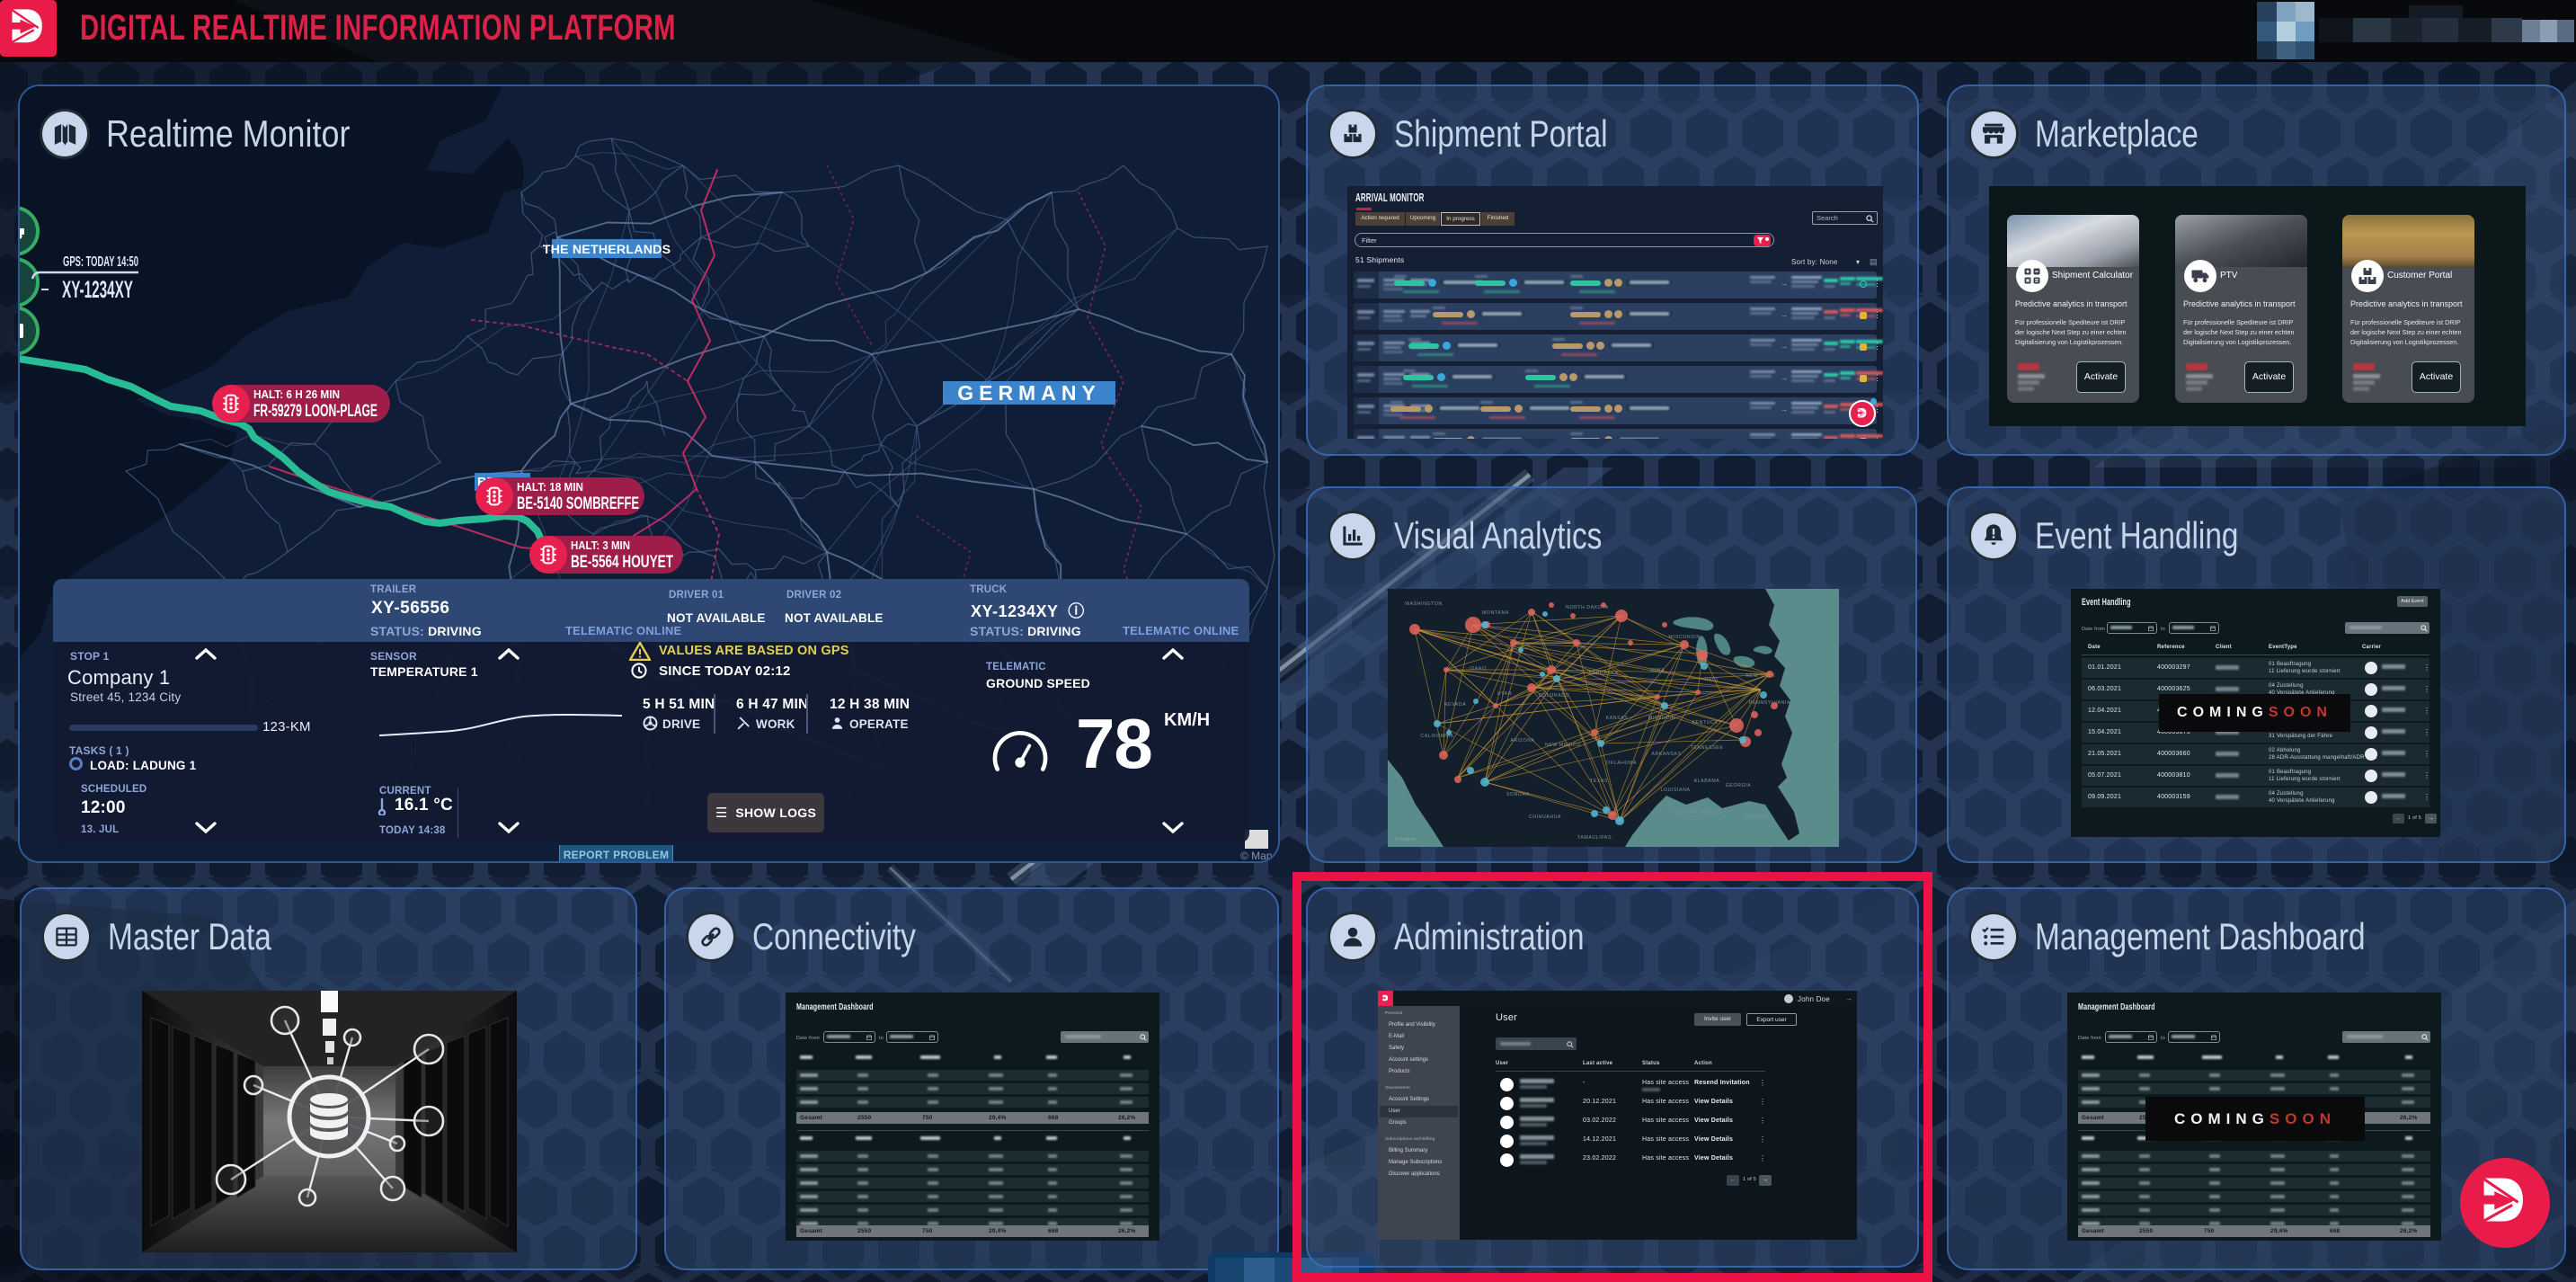 Image resolution: width=2576 pixels, height=1282 pixels. What do you see at coordinates (1666, 754) in the screenshot?
I see `svg-text: ARKANSAS` at bounding box center [1666, 754].